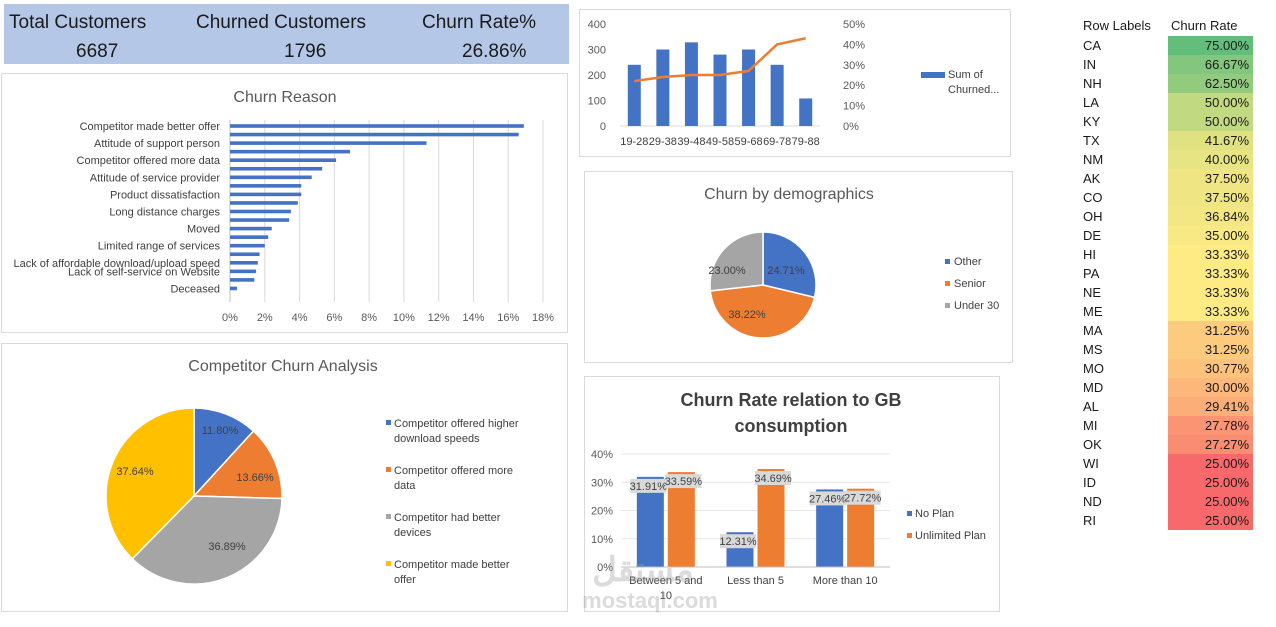 This screenshot has width=1276, height=627. Describe the element at coordinates (854, 66) in the screenshot. I see `y-right-tick-label: 30%` at that location.